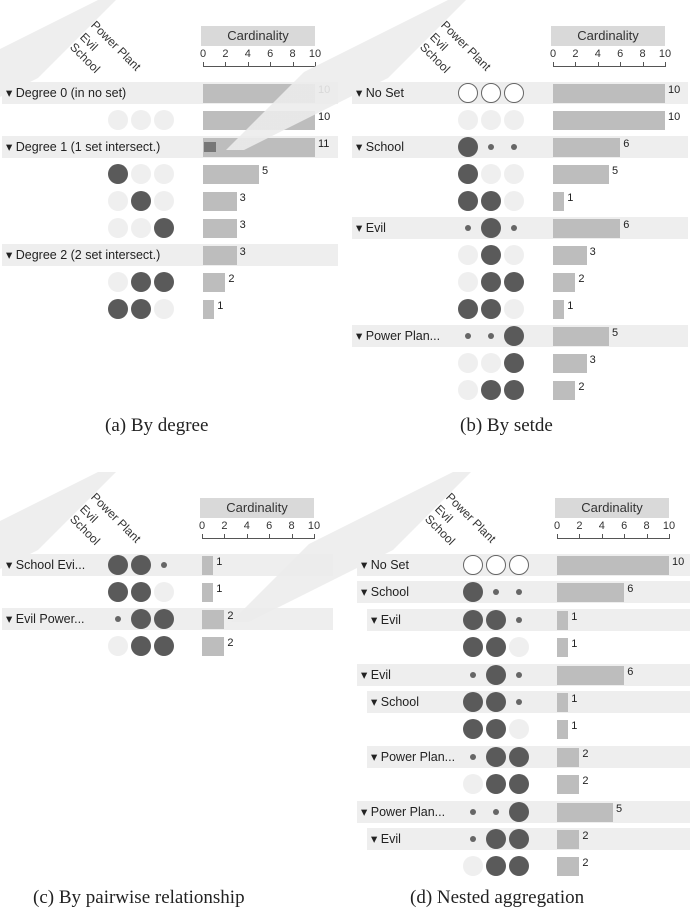 This screenshot has height=912, width=692. I want to click on cardinality-value: 3, so click(242, 225).